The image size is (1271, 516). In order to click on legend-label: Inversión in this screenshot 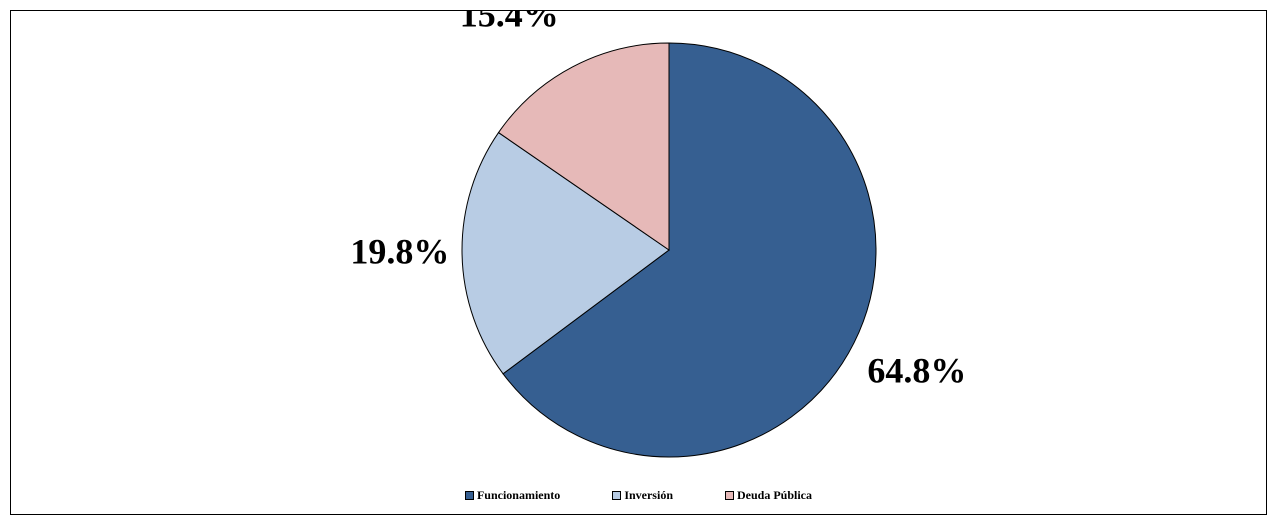, I will do `click(648, 495)`.